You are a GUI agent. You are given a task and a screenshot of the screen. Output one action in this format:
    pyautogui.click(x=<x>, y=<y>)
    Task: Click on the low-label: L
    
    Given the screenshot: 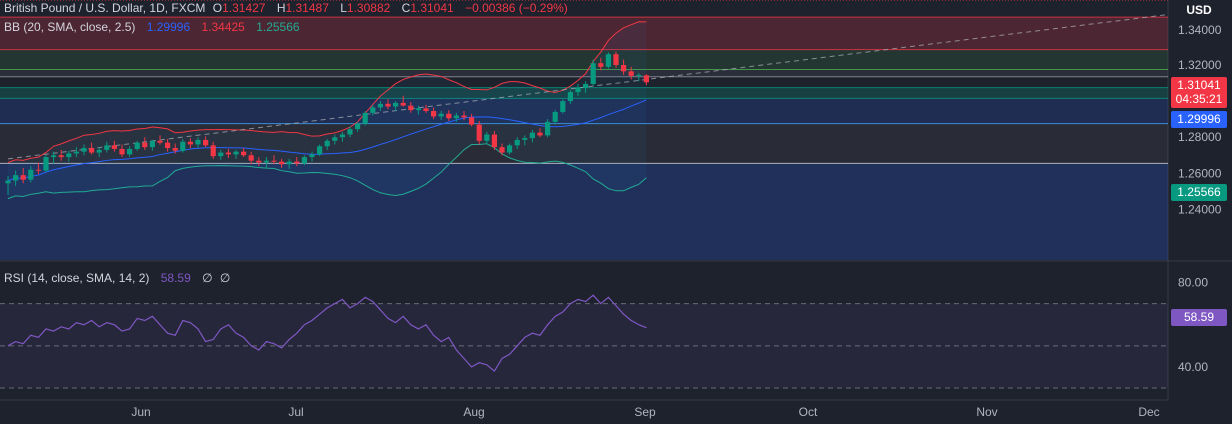 What is the action you would take?
    pyautogui.click(x=343, y=8)
    